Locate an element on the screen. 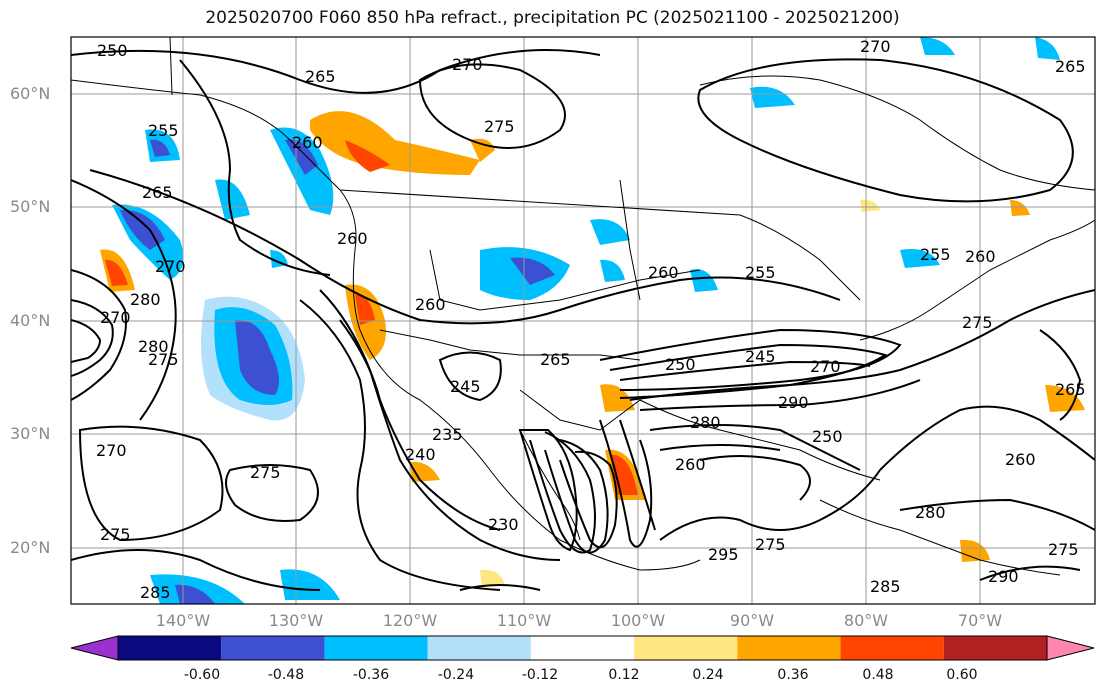  lon-label-100: 100°W is located at coordinates (638, 620).